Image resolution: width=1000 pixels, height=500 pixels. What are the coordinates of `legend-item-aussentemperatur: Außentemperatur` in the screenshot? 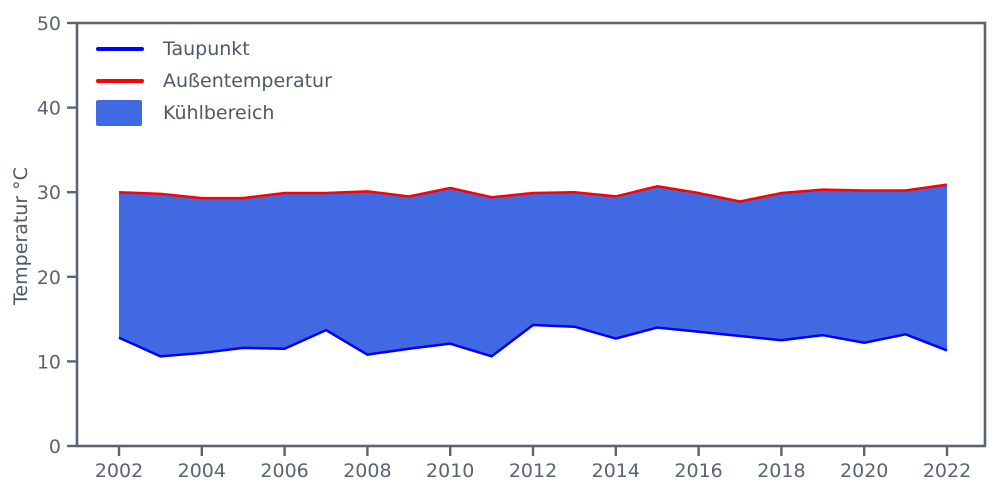 It's located at (214, 81).